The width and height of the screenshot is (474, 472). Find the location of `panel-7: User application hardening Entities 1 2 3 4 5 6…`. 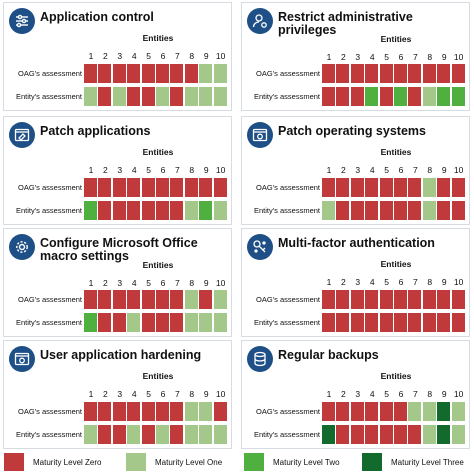

panel-7: User application hardening Entities 1 2 3 4 5 6… is located at coordinates (117, 394).